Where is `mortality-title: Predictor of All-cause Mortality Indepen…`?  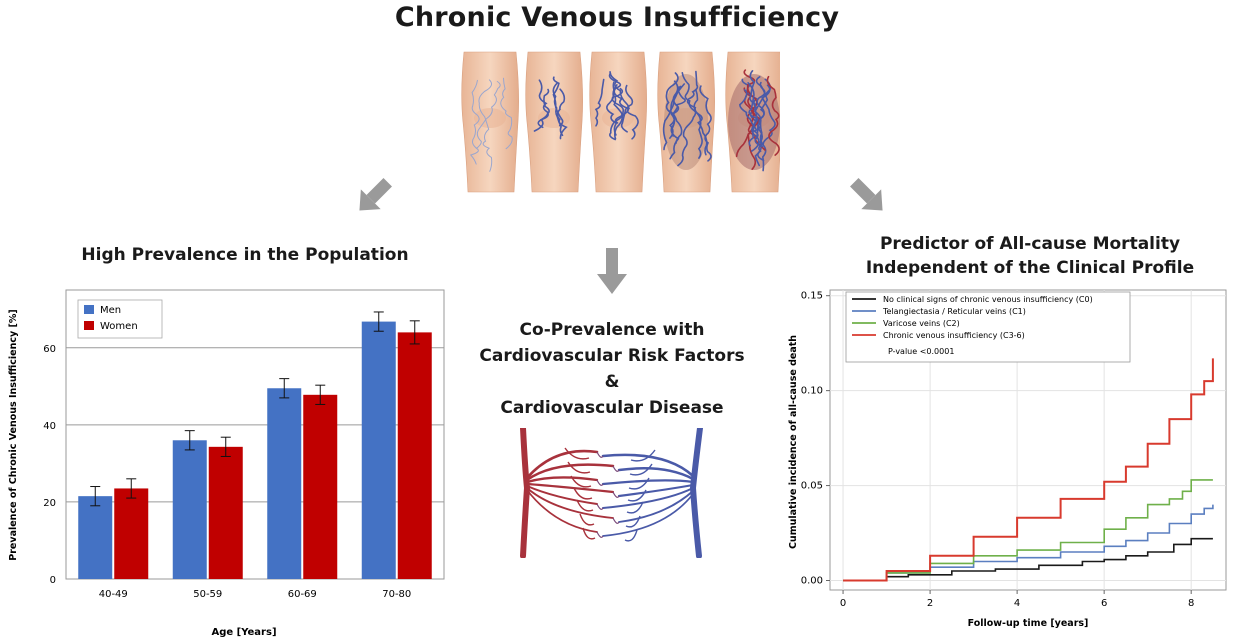 mortality-title: Predictor of All-cause Mortality Indepen… is located at coordinates (1030, 256).